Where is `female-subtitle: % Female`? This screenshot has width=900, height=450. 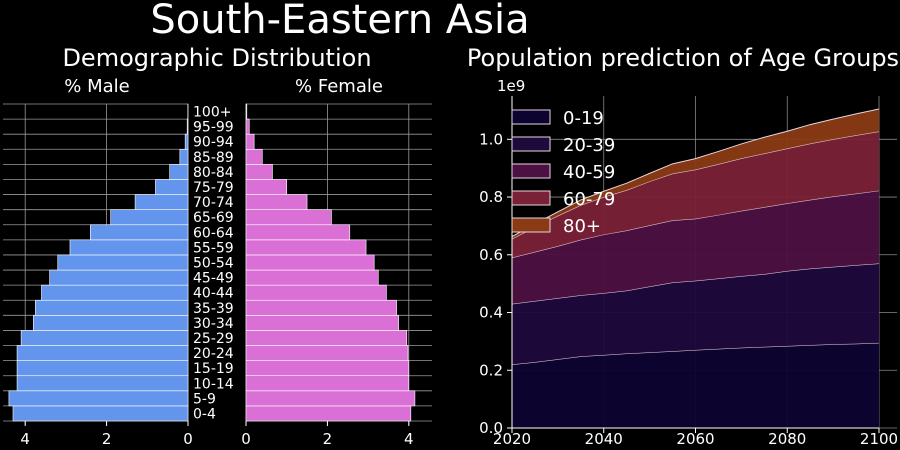 female-subtitle: % Female is located at coordinates (339, 86).